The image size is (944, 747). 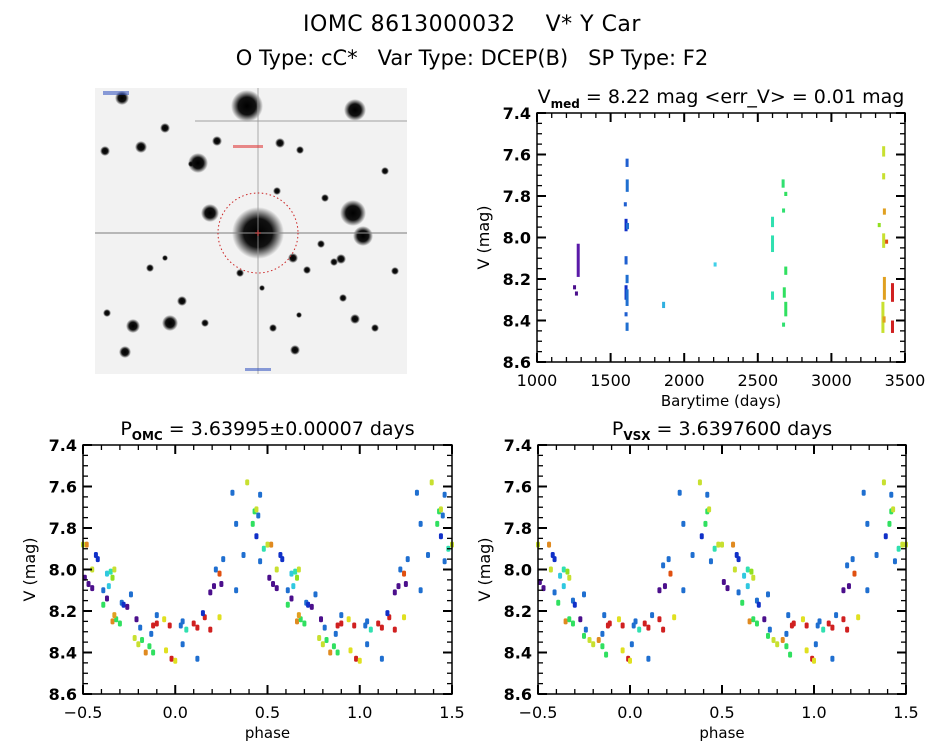 What do you see at coordinates (289, 429) in the screenshot?
I see `plot-title-rest: = 3.63995±0.00007 days` at bounding box center [289, 429].